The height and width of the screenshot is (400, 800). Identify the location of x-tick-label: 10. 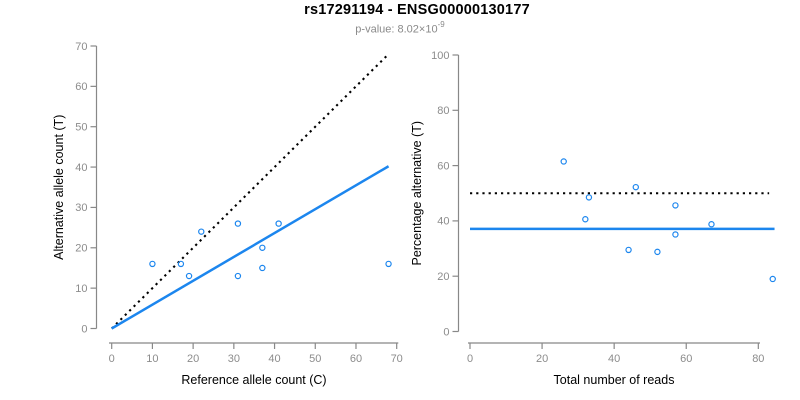
(152, 359).